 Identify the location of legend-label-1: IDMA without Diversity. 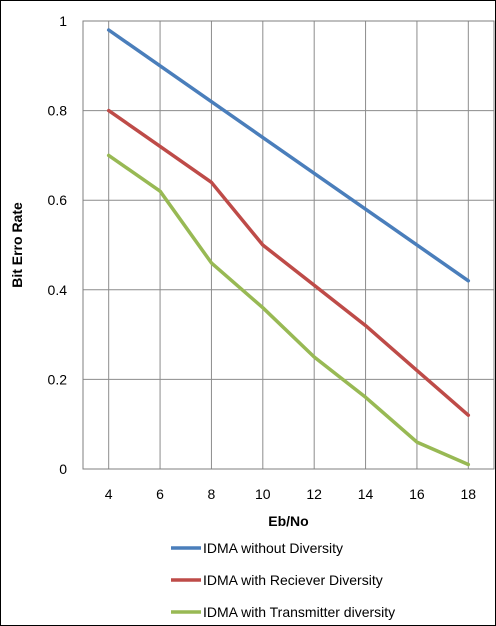
(273, 548).